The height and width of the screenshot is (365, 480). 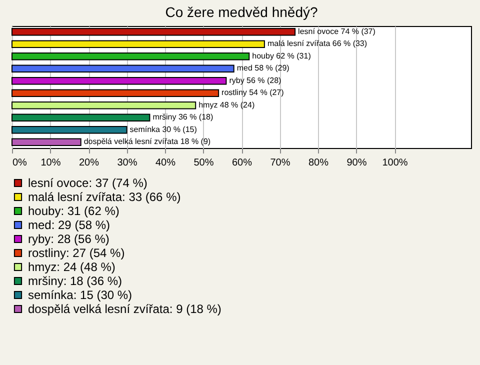 I want to click on data-label: mršiny 36 % (18), so click(x=183, y=117).